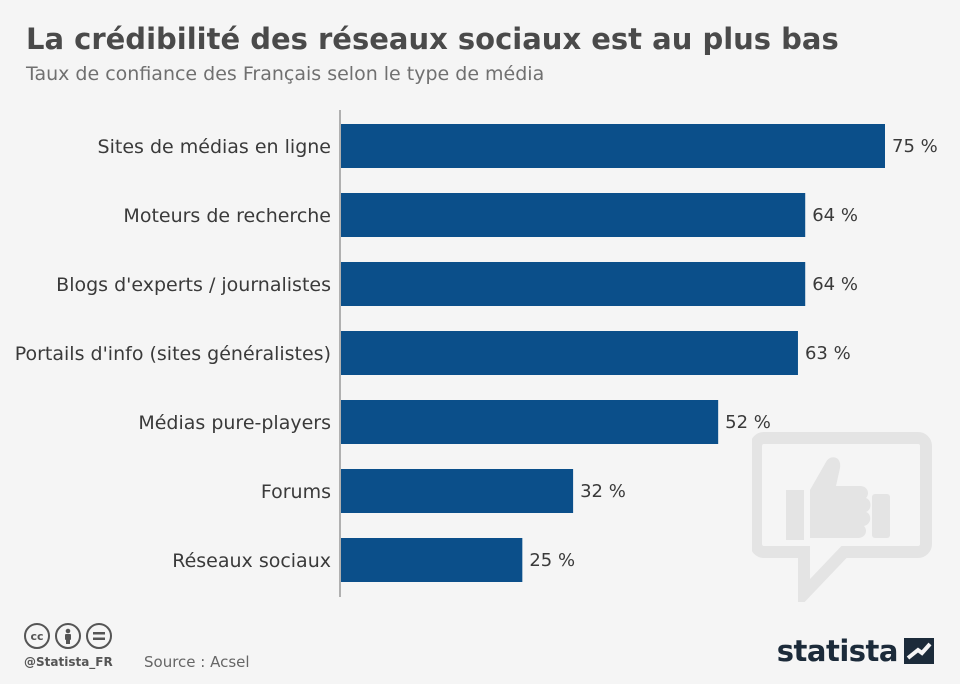  Describe the element at coordinates (227, 216) in the screenshot. I see `category-label: Moteurs de recherche` at that location.